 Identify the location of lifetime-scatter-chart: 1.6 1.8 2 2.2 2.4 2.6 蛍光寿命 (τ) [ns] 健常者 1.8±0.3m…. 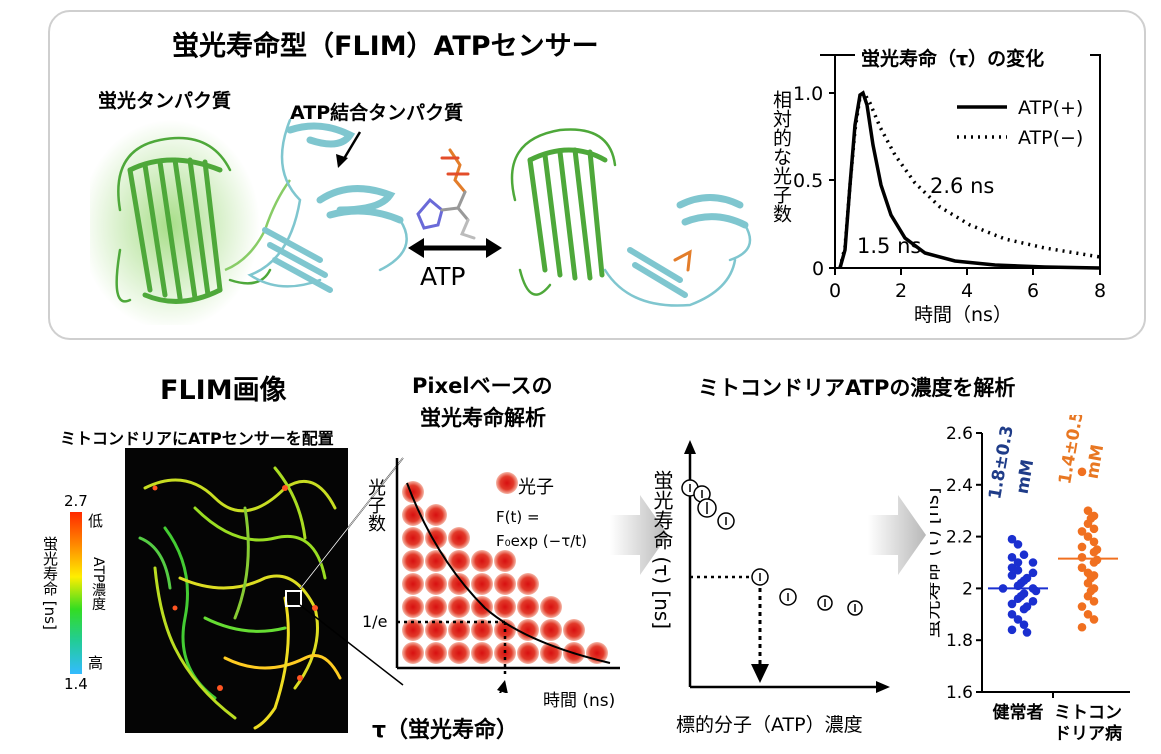
(1030, 579).